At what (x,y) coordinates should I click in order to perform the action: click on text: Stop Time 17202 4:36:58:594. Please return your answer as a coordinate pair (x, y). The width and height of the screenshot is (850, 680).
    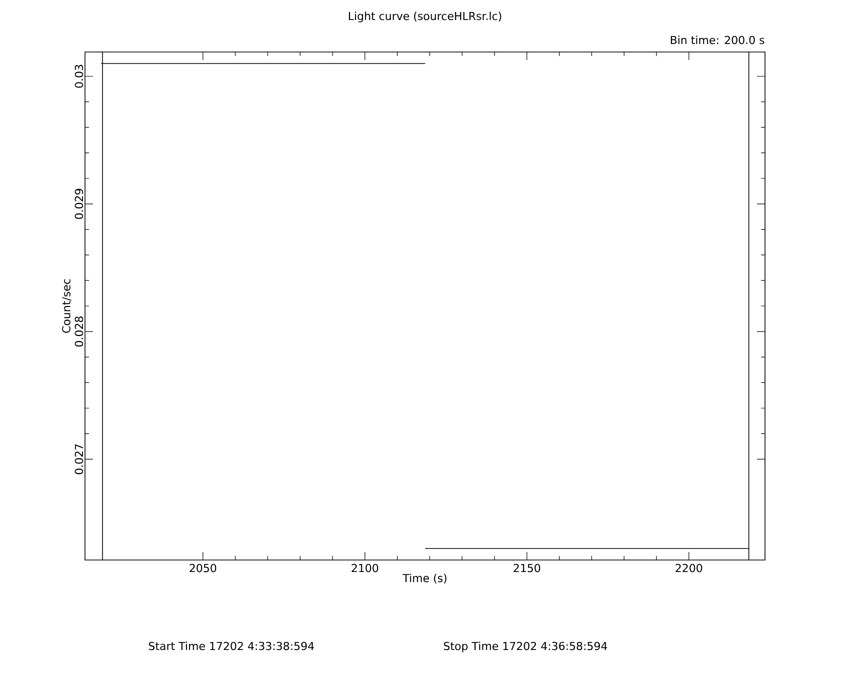
    Looking at the image, I should click on (526, 647).